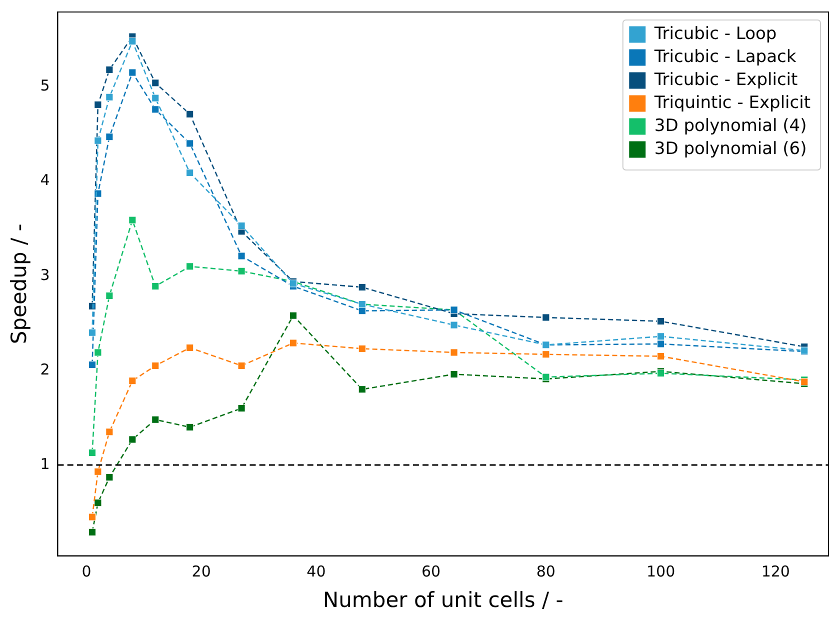 The width and height of the screenshot is (834, 622). What do you see at coordinates (316, 571) in the screenshot?
I see `x-tick-label: 40` at bounding box center [316, 571].